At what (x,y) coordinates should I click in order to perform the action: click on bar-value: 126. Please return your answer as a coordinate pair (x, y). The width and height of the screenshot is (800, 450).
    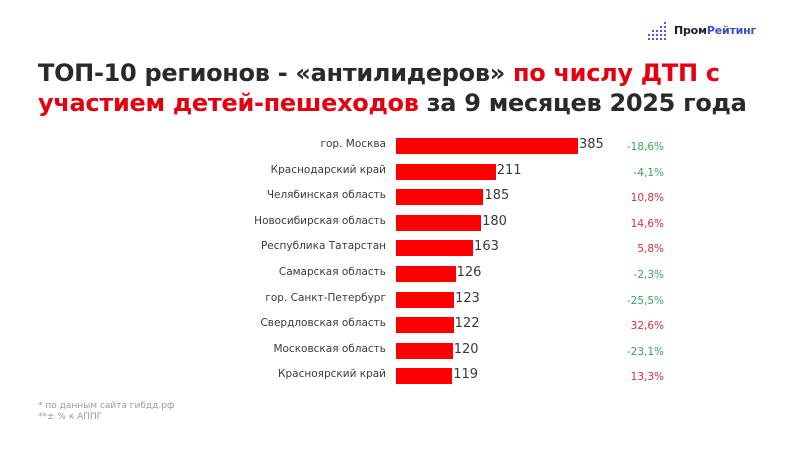
    Looking at the image, I should click on (469, 272).